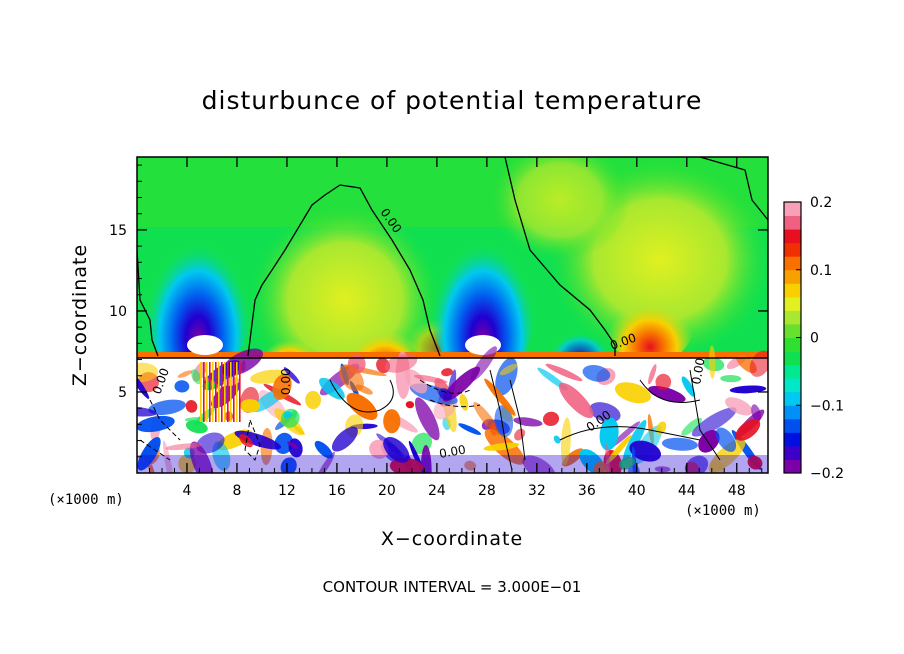  I want to click on x-tick-label: 4, so click(187, 491).